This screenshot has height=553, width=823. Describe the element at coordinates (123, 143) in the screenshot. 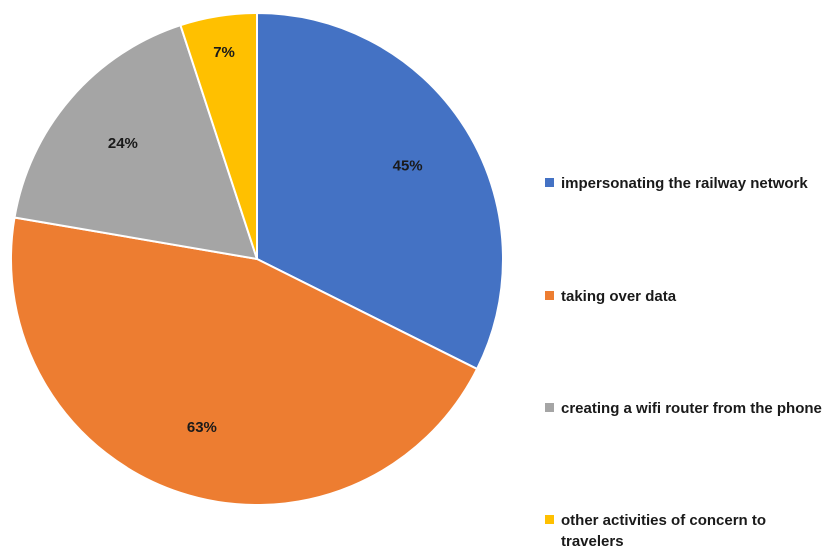

I see `data-label-wifi: 24%` at that location.